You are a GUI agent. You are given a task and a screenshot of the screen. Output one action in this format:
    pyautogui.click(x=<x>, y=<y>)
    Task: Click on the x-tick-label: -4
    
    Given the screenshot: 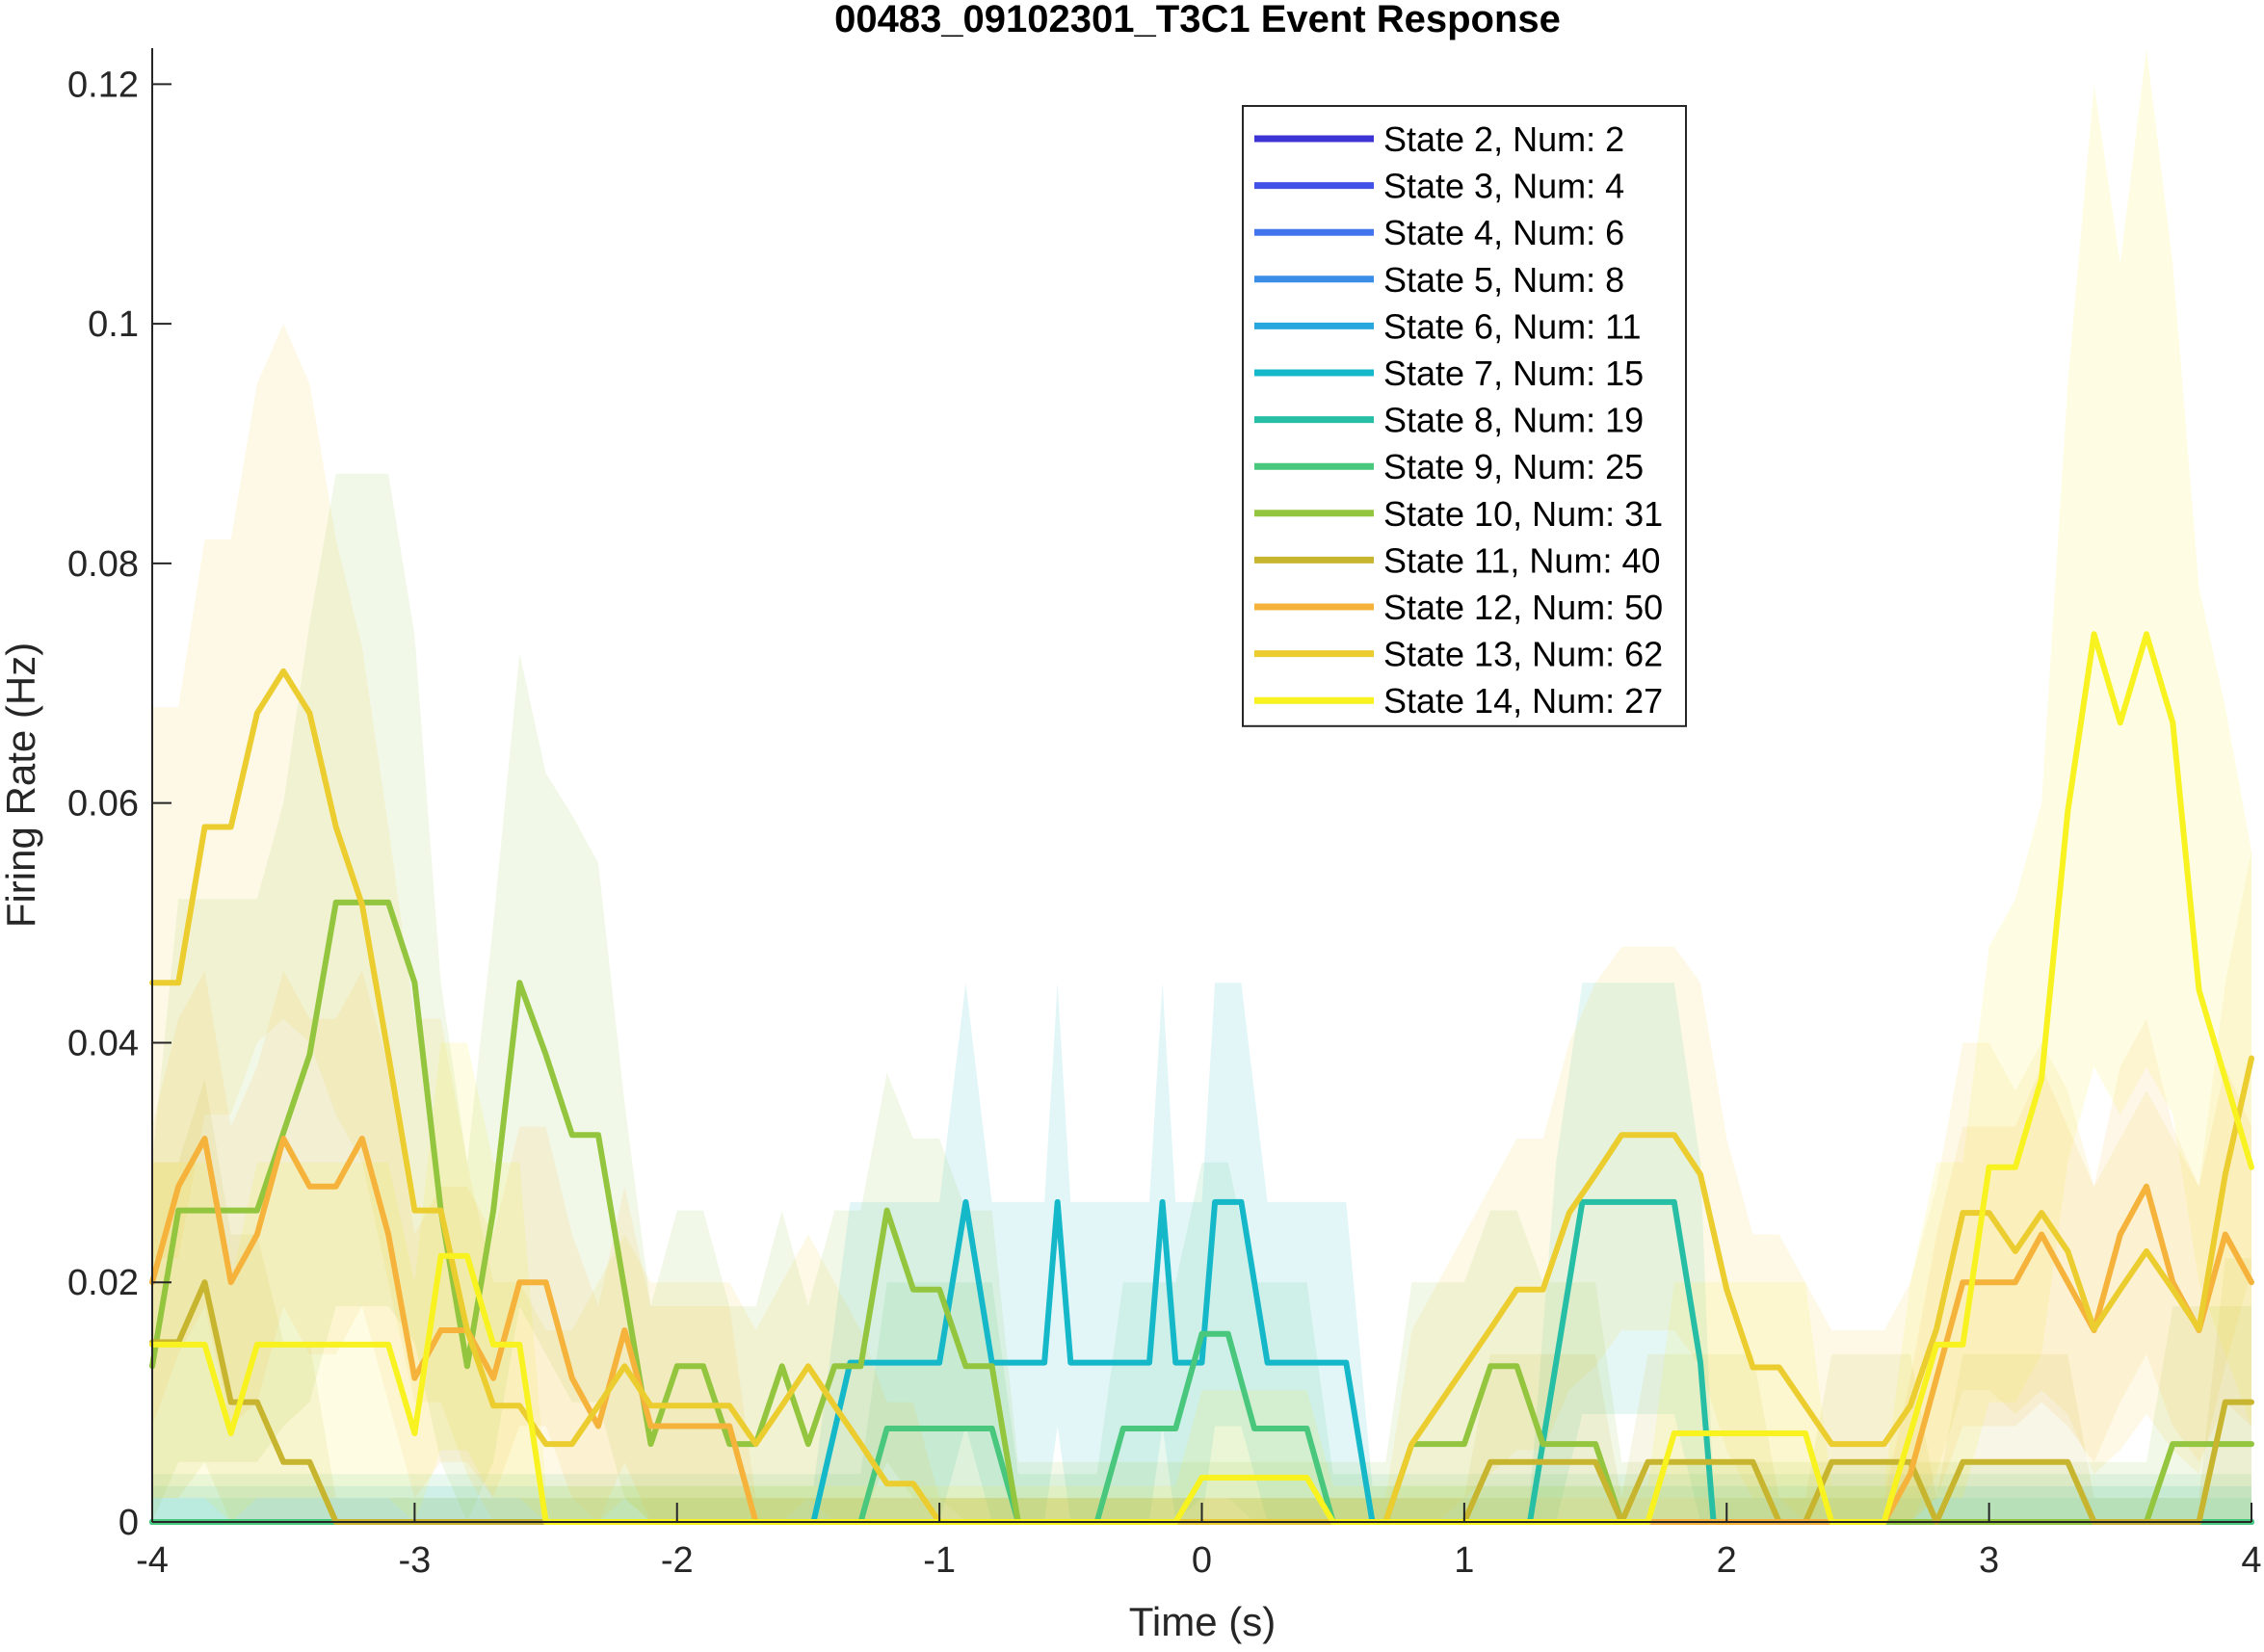 What is the action you would take?
    pyautogui.click(x=153, y=1560)
    